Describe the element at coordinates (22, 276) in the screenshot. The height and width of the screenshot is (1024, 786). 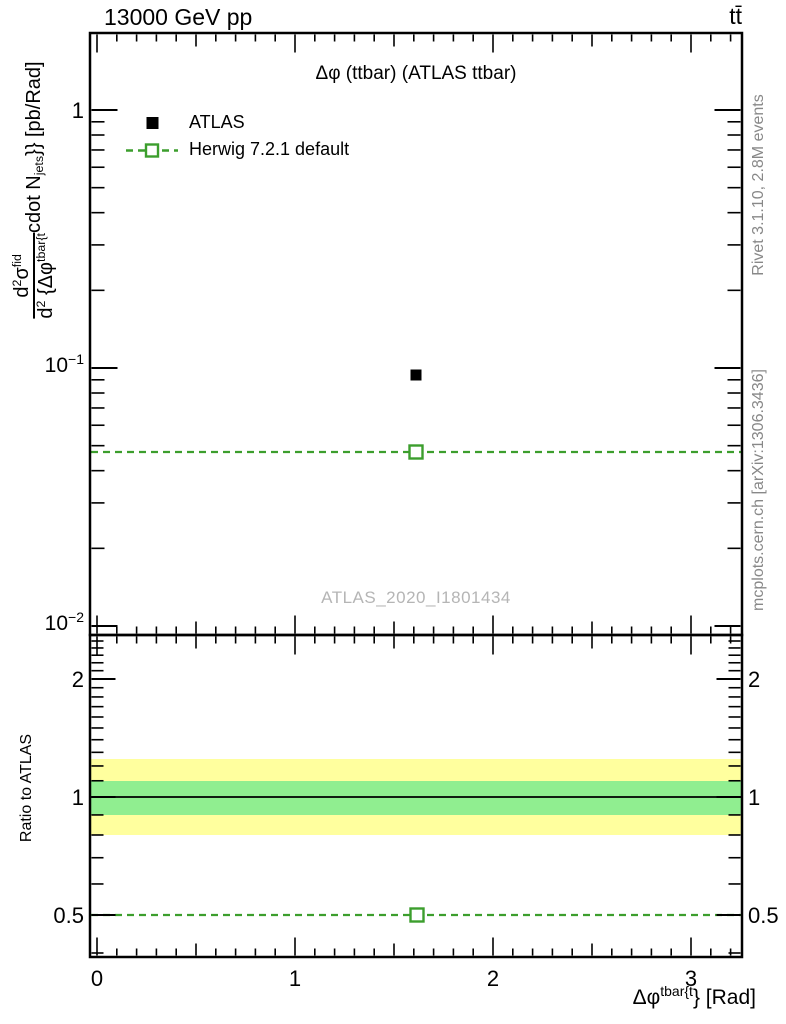
I see `y-axis-numerator: d2σfid` at that location.